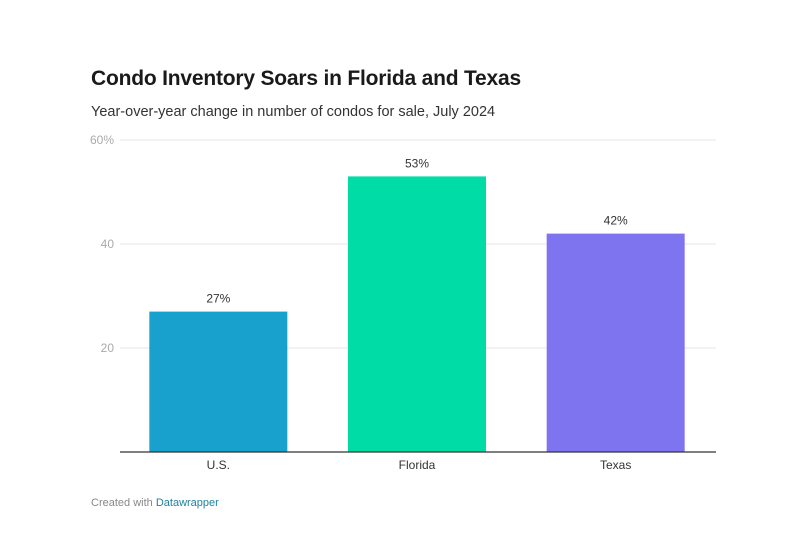  I want to click on footer-credit: Created with Datawrapper, so click(155, 503).